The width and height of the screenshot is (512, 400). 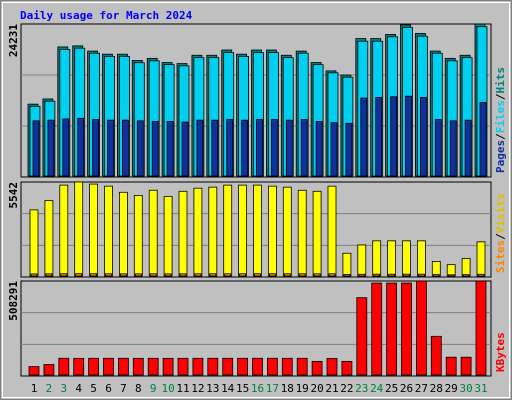 What do you see at coordinates (287, 388) in the screenshot?
I see `x-tick-label: 18` at bounding box center [287, 388].